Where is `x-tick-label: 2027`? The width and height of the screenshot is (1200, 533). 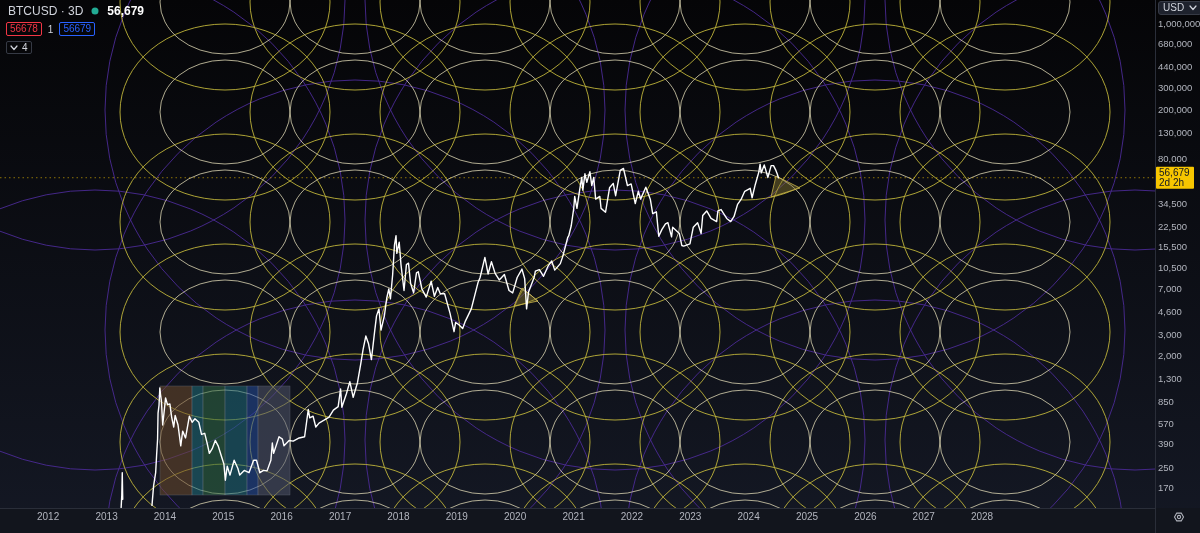 x-tick-label: 2027 is located at coordinates (924, 516).